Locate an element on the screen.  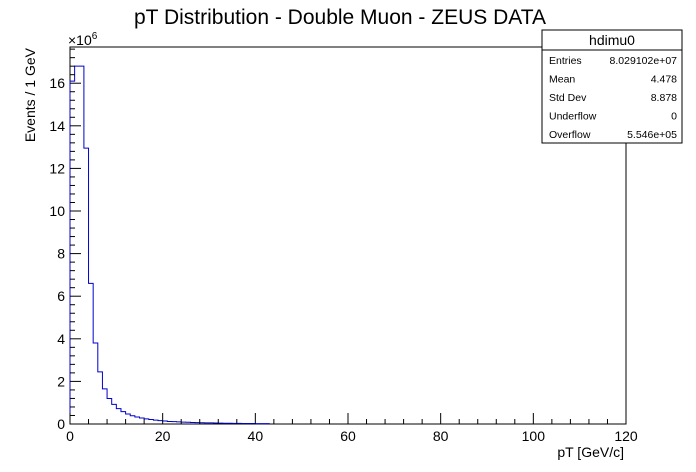
y-multiplier: ×10⁶ is located at coordinates (83, 39).